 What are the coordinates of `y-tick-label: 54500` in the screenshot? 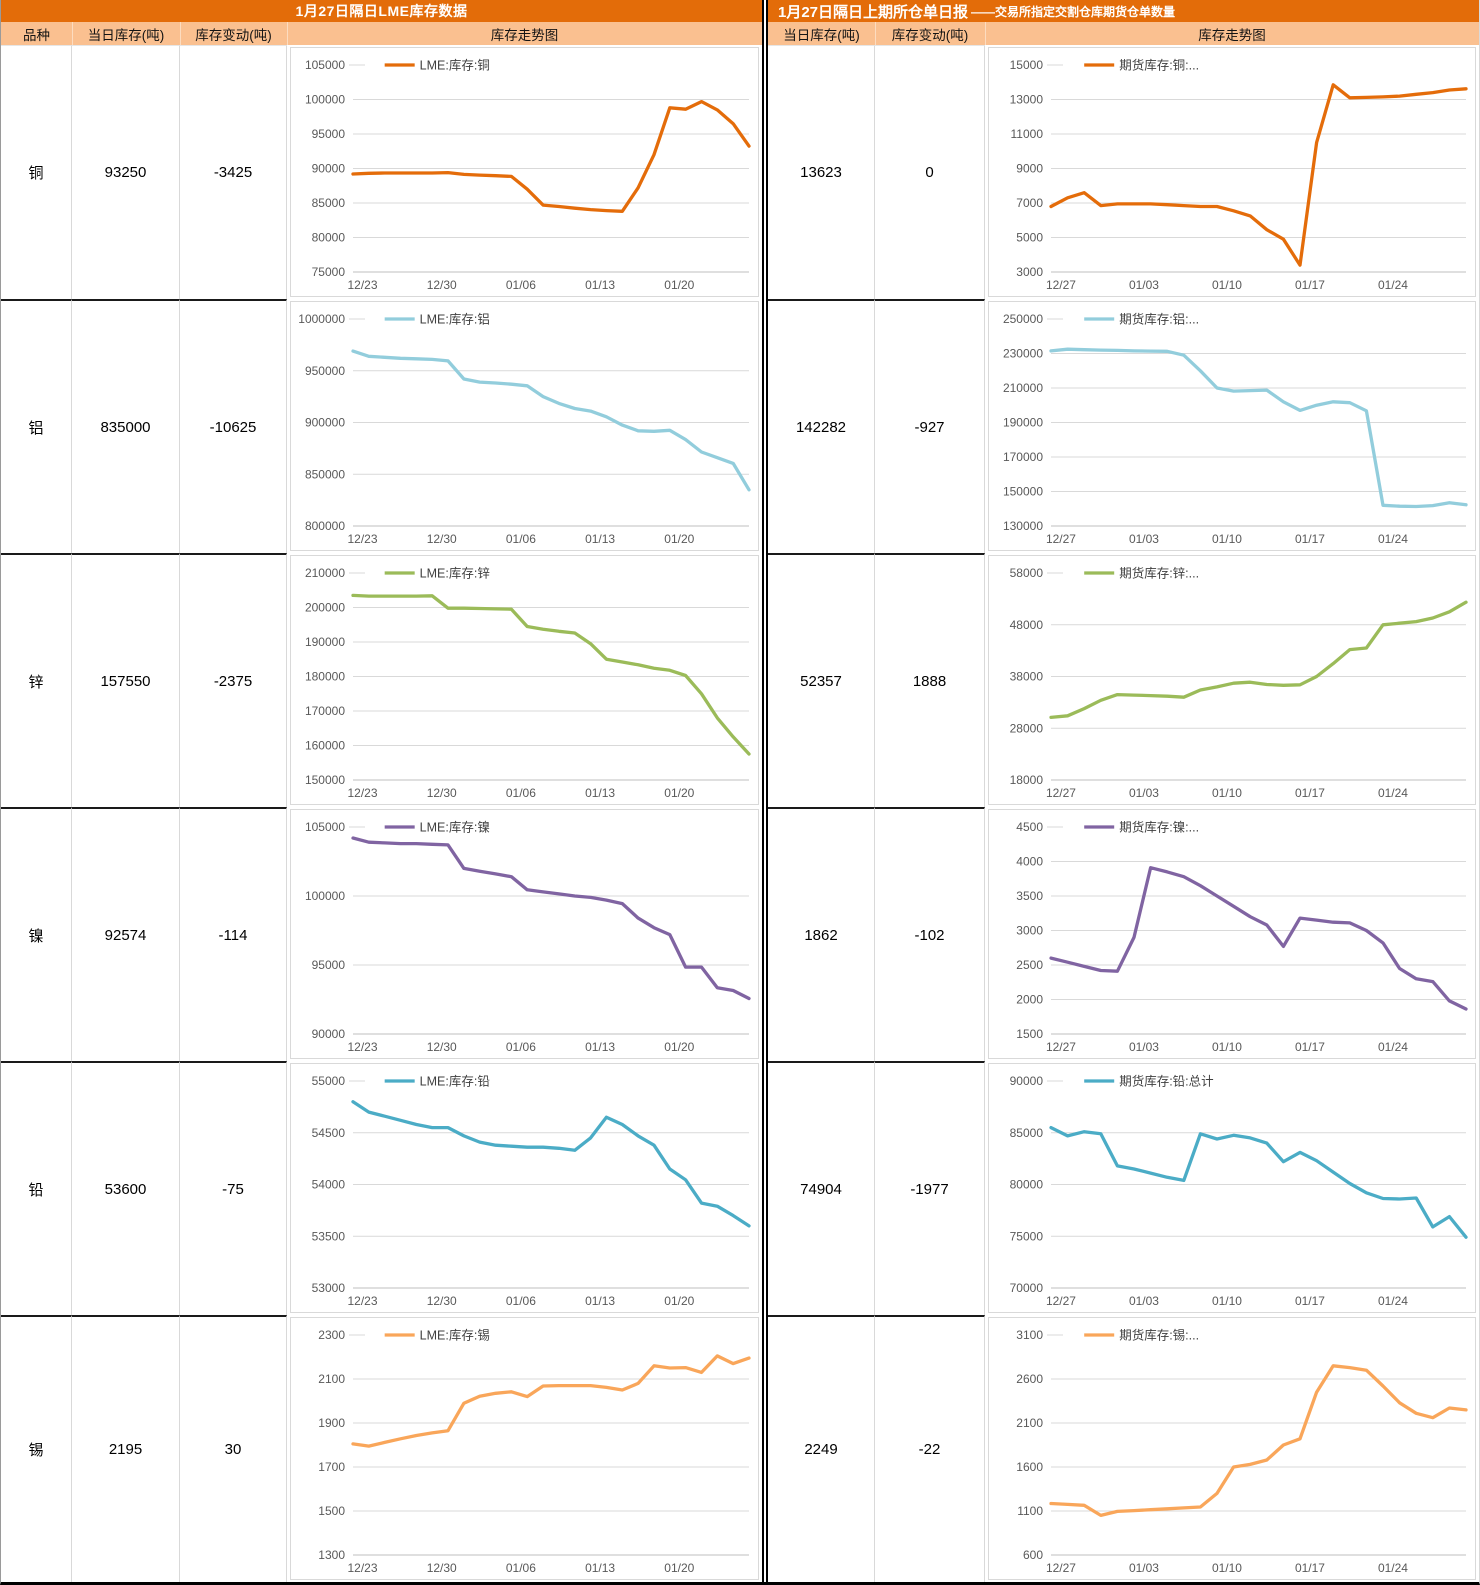 It's located at (329, 1133).